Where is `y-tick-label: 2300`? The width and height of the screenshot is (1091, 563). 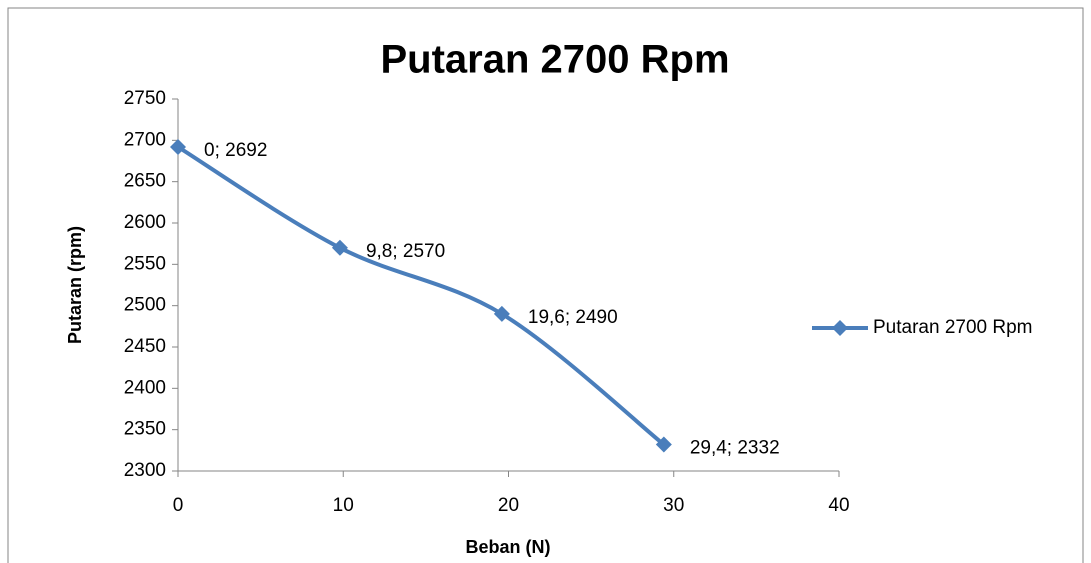 y-tick-label: 2300 is located at coordinates (145, 470).